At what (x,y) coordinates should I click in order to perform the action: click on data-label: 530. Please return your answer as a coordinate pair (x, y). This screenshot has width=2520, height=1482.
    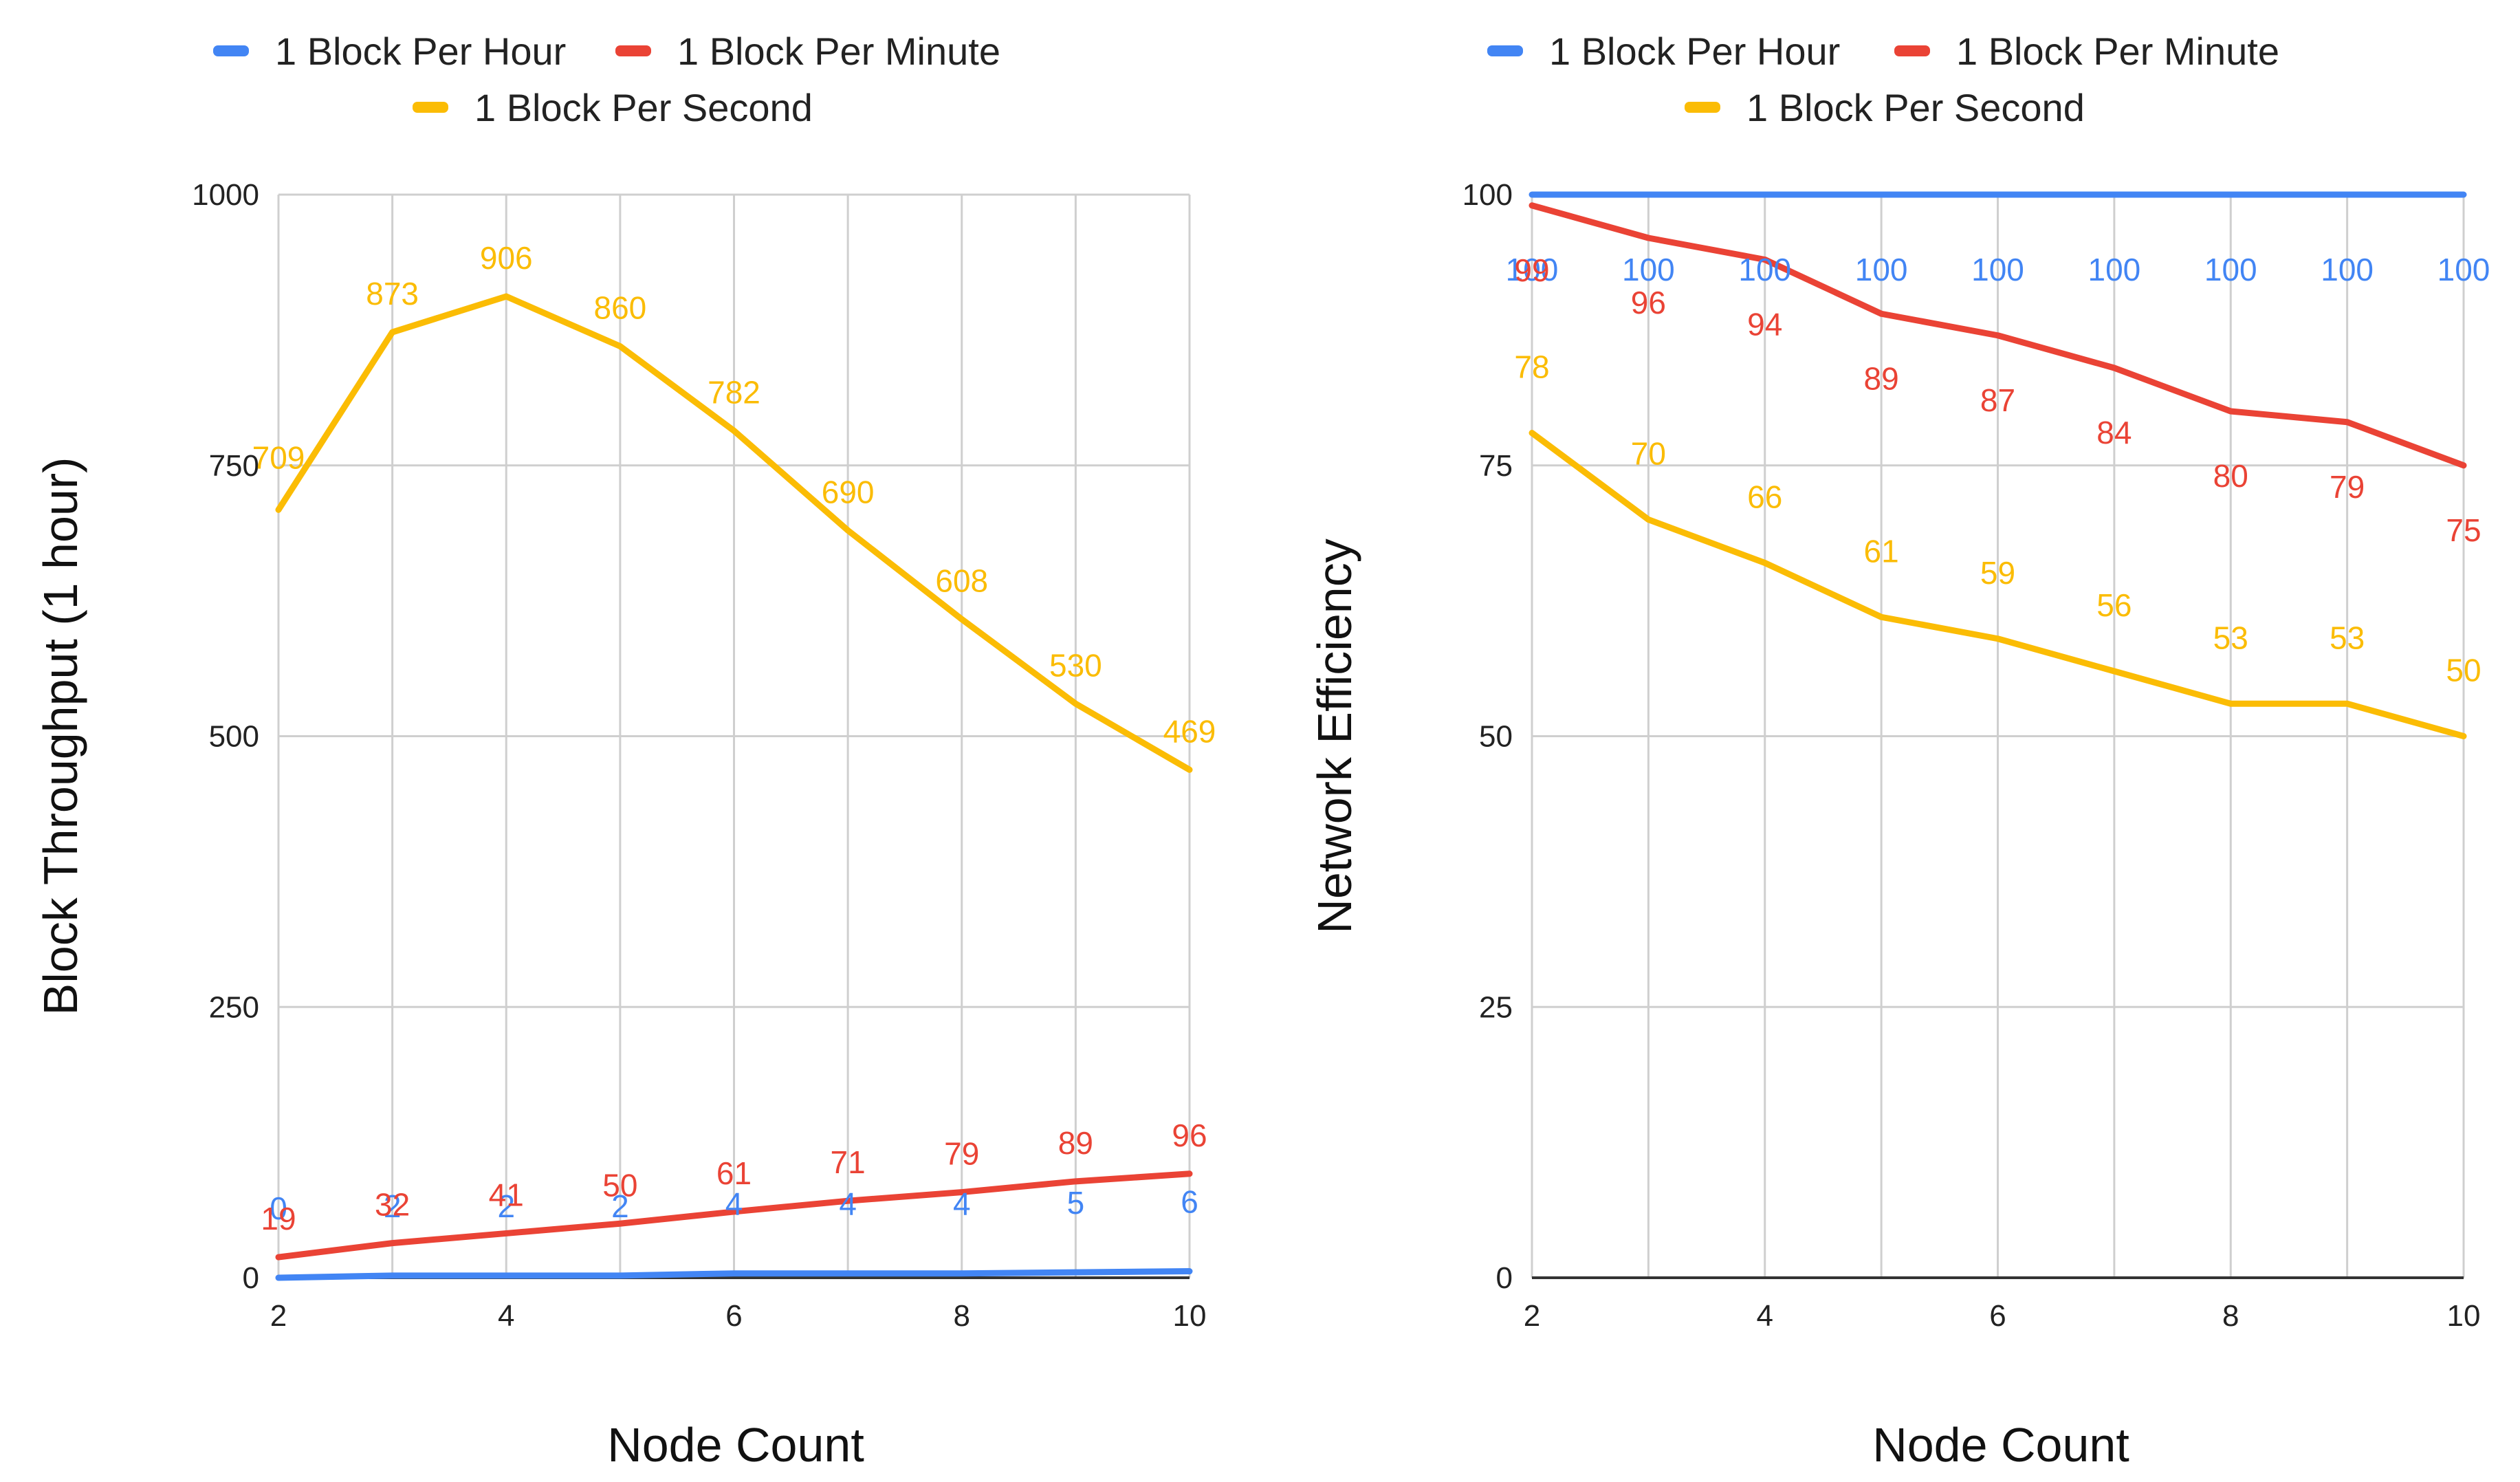
    Looking at the image, I should click on (1075, 665).